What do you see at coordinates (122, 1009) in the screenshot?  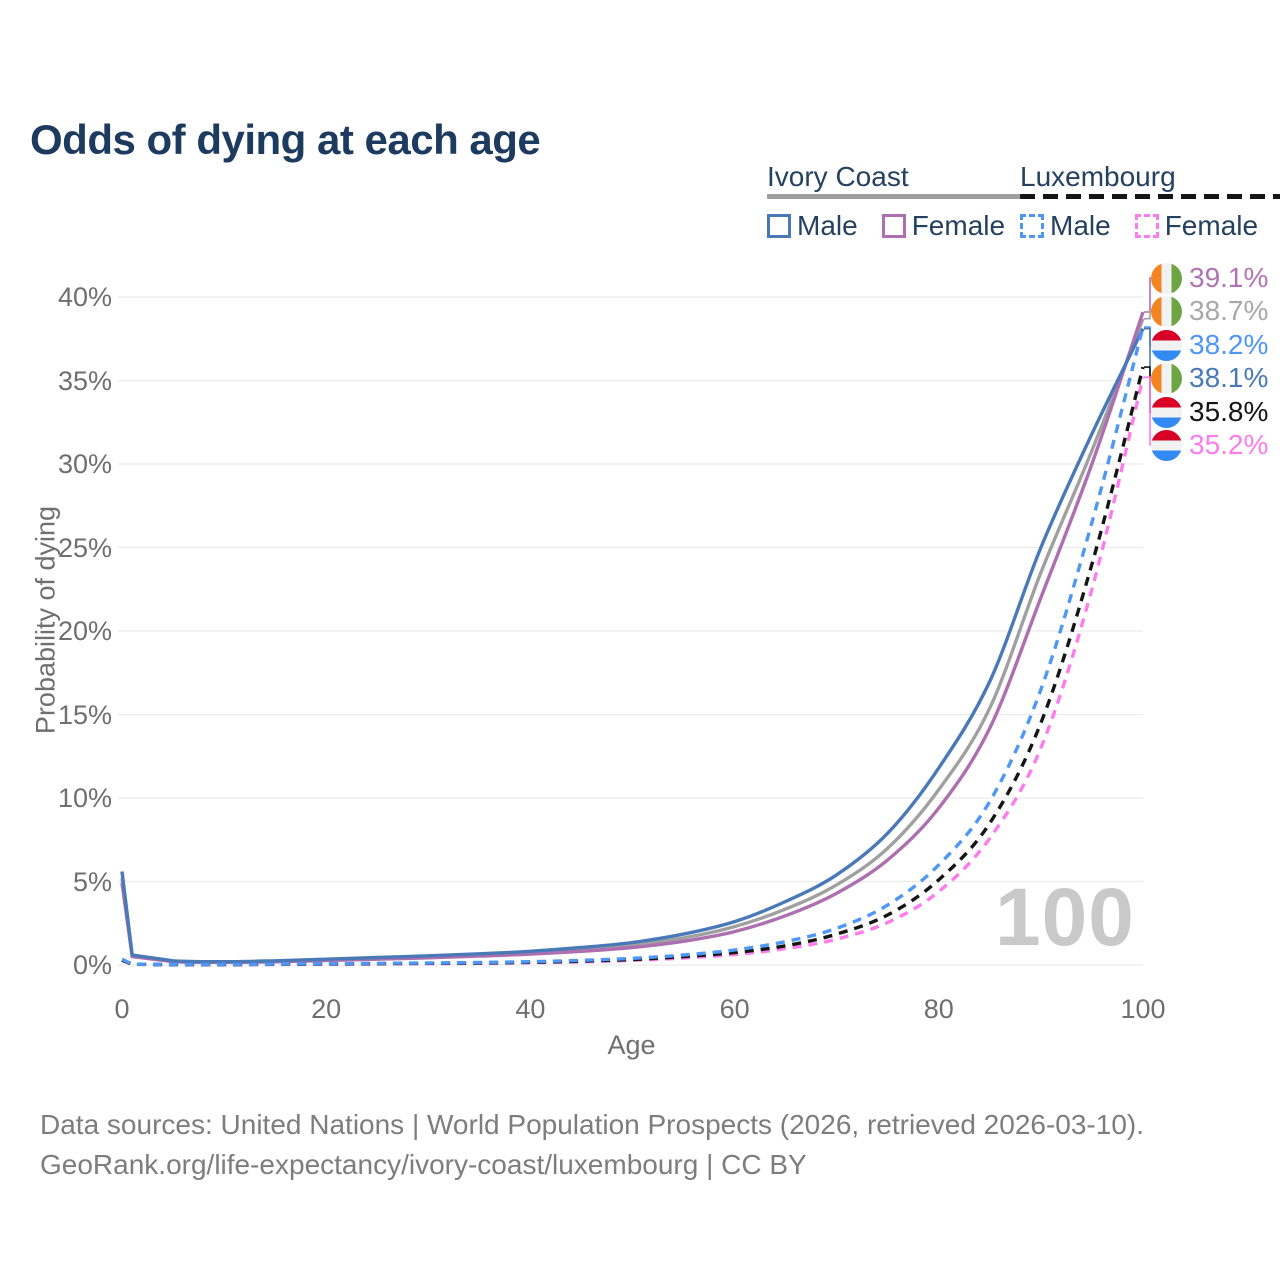 I see `x-tick-label: 0` at bounding box center [122, 1009].